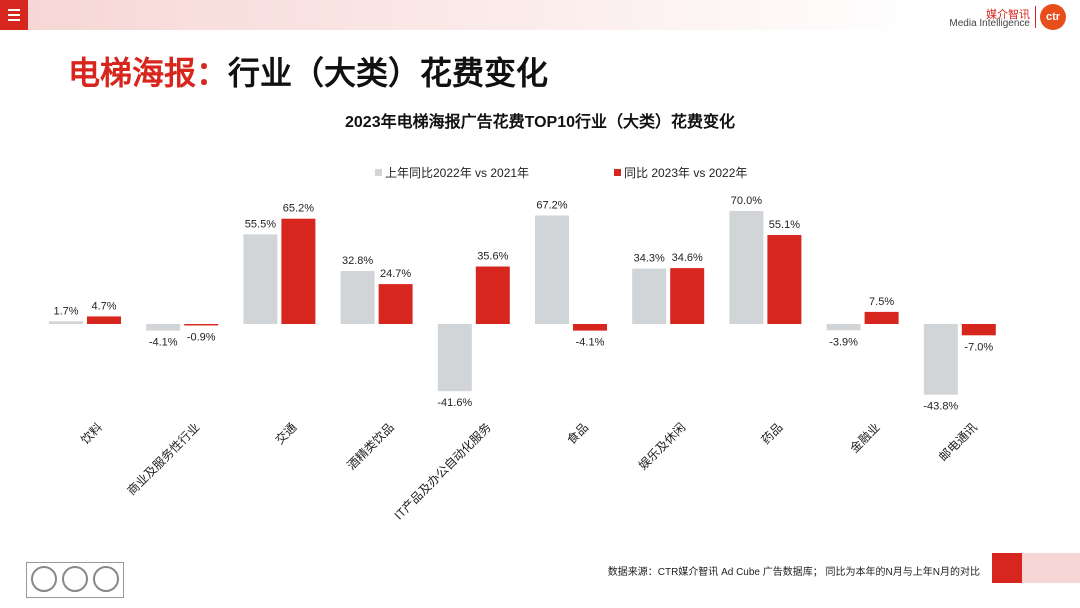 This screenshot has width=1080, height=608. I want to click on certification-badges, so click(75, 580).